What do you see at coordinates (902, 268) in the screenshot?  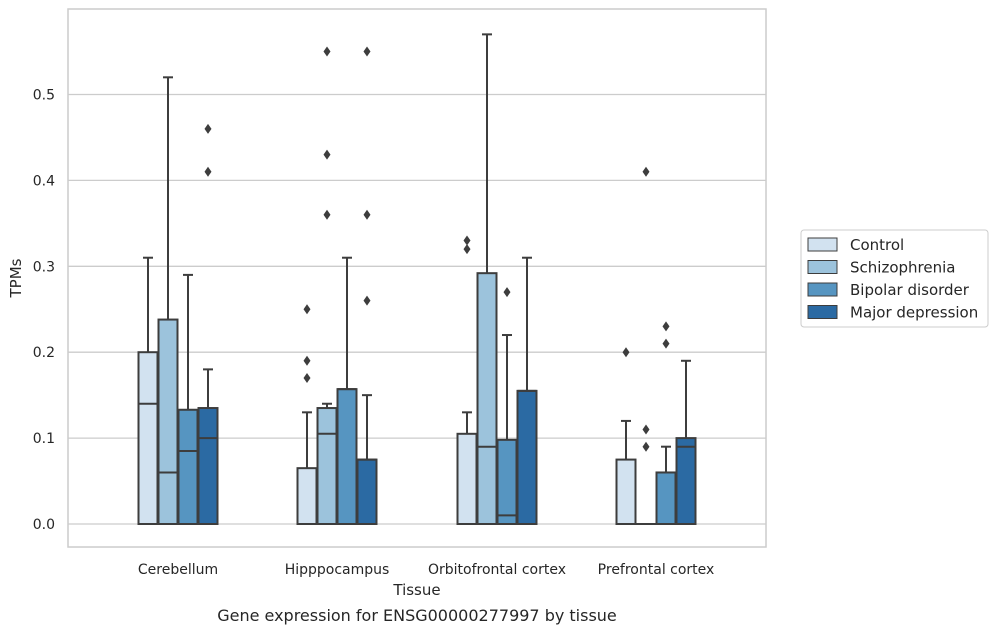 I see `legend-label: Schizophrenia` at bounding box center [902, 268].